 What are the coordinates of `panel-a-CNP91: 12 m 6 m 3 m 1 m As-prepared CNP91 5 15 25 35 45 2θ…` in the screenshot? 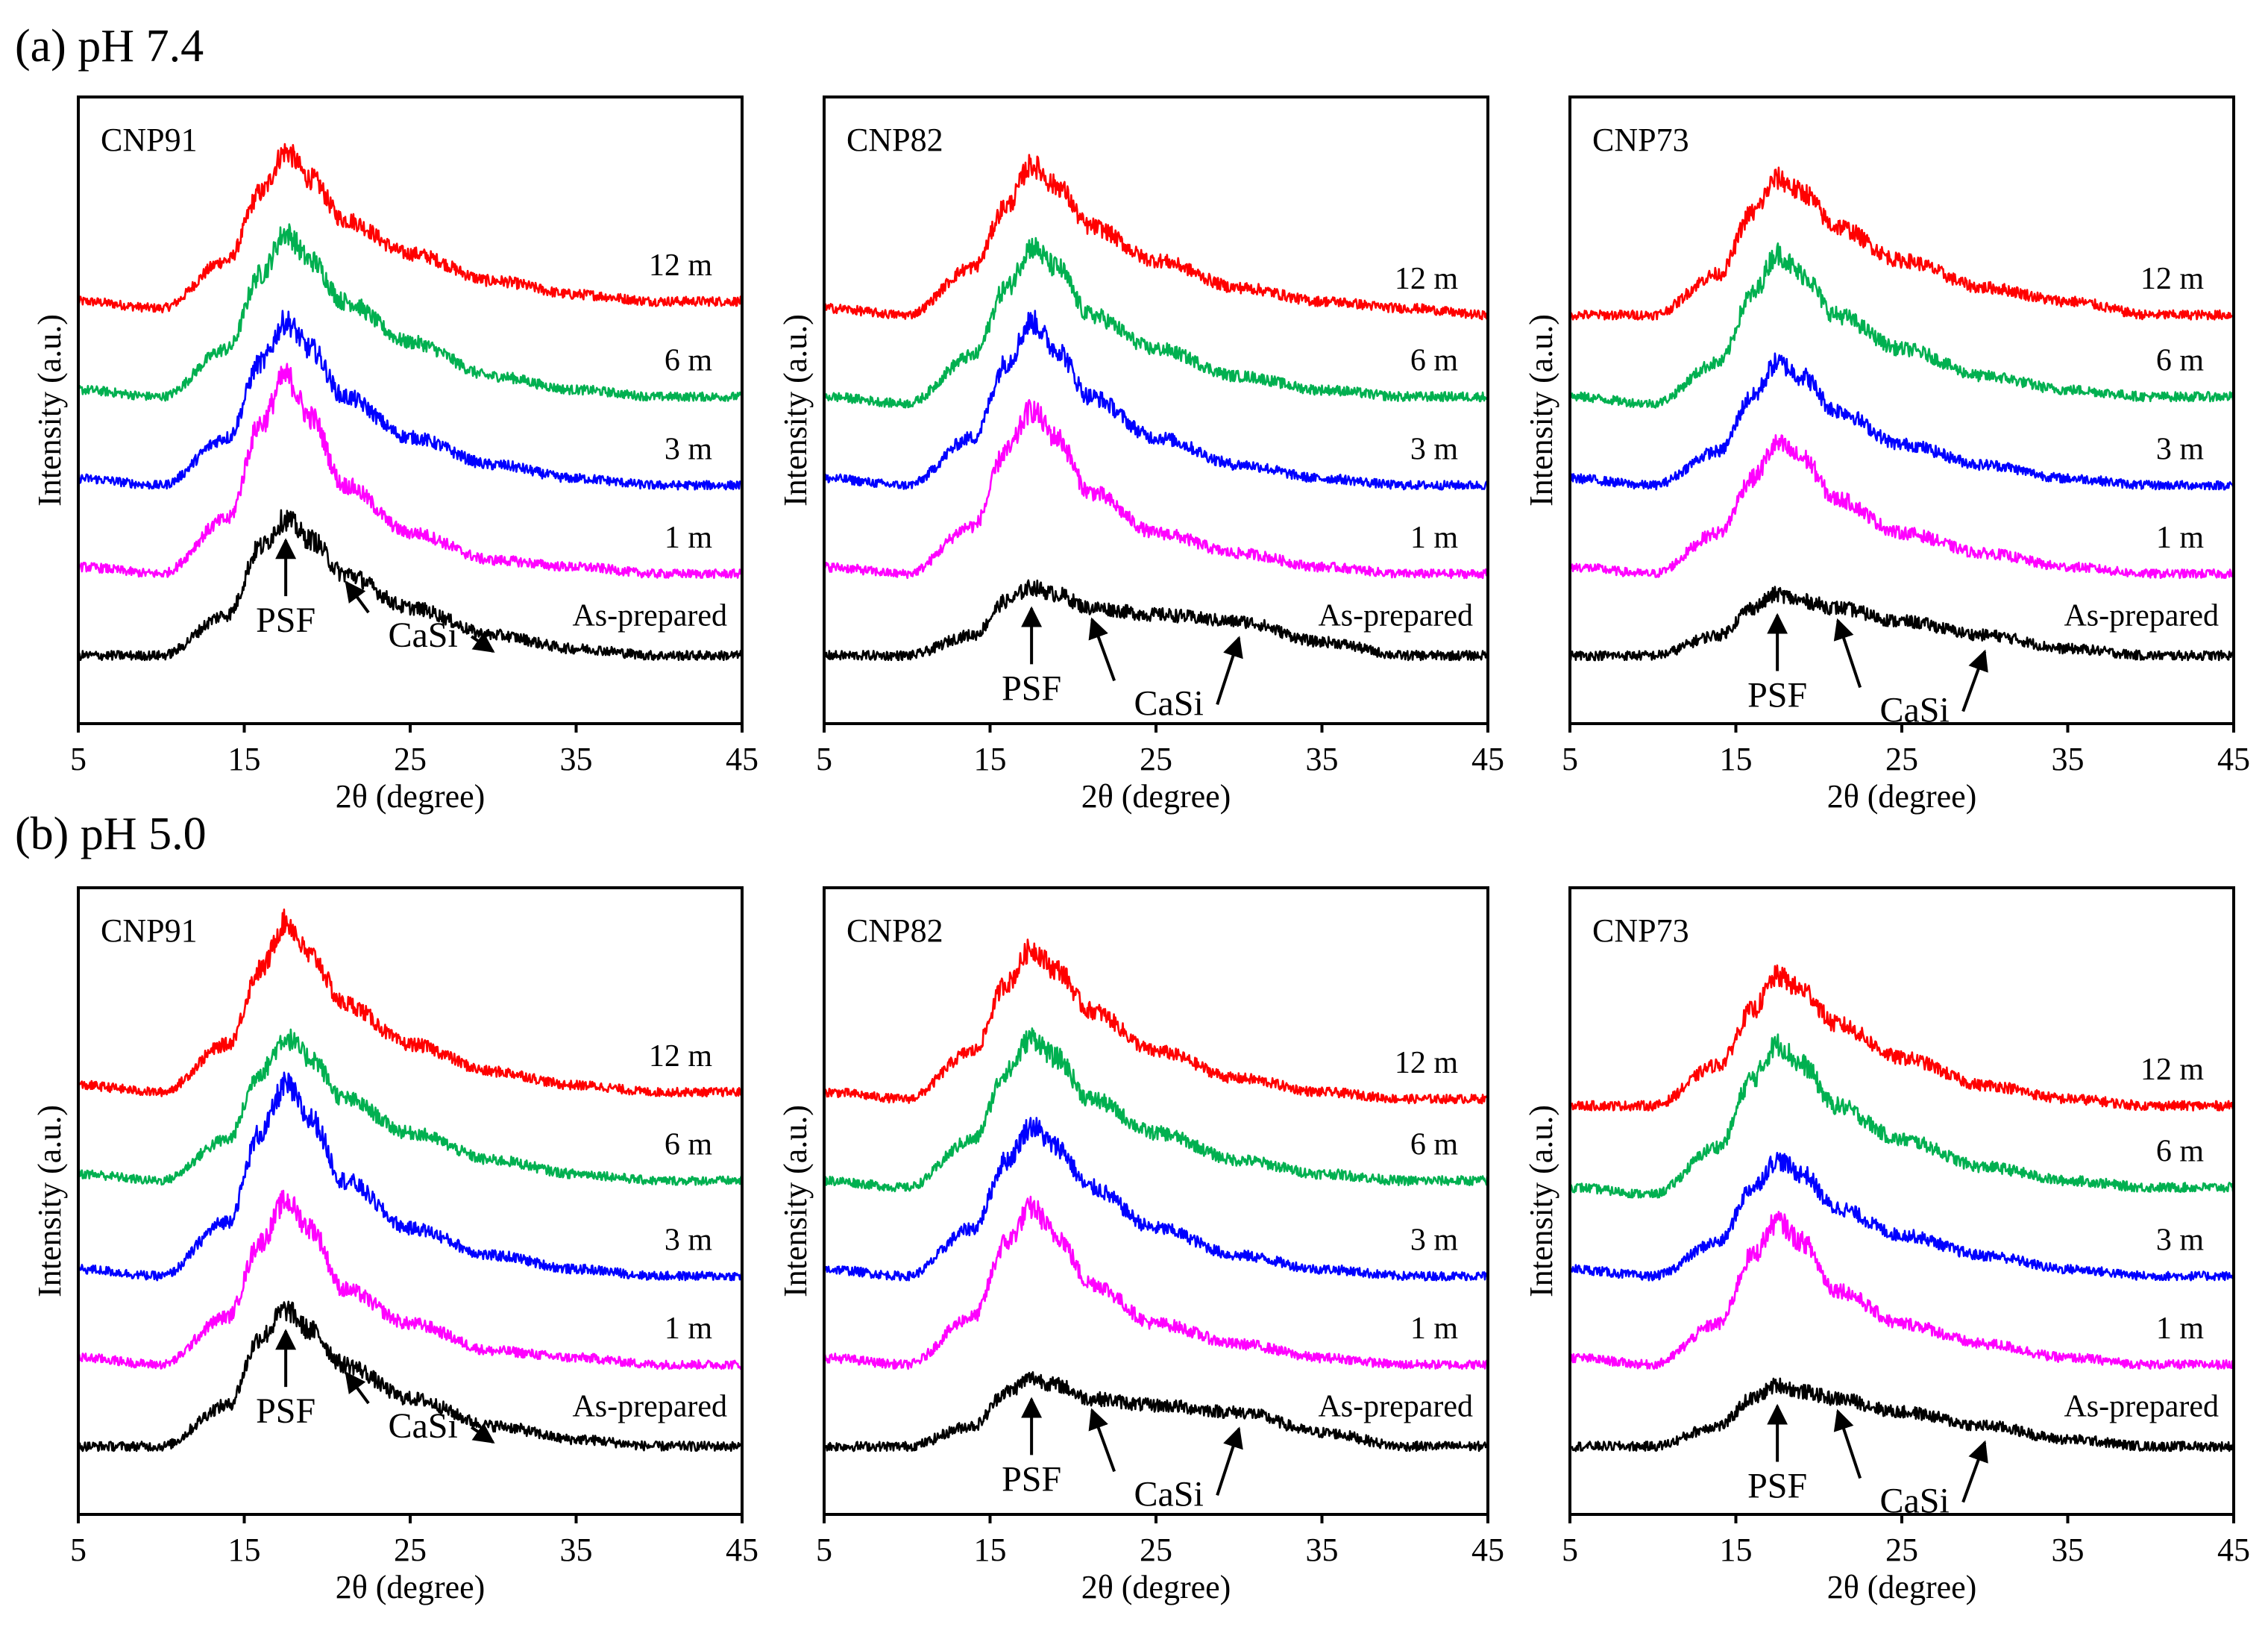 It's located at (395, 455).